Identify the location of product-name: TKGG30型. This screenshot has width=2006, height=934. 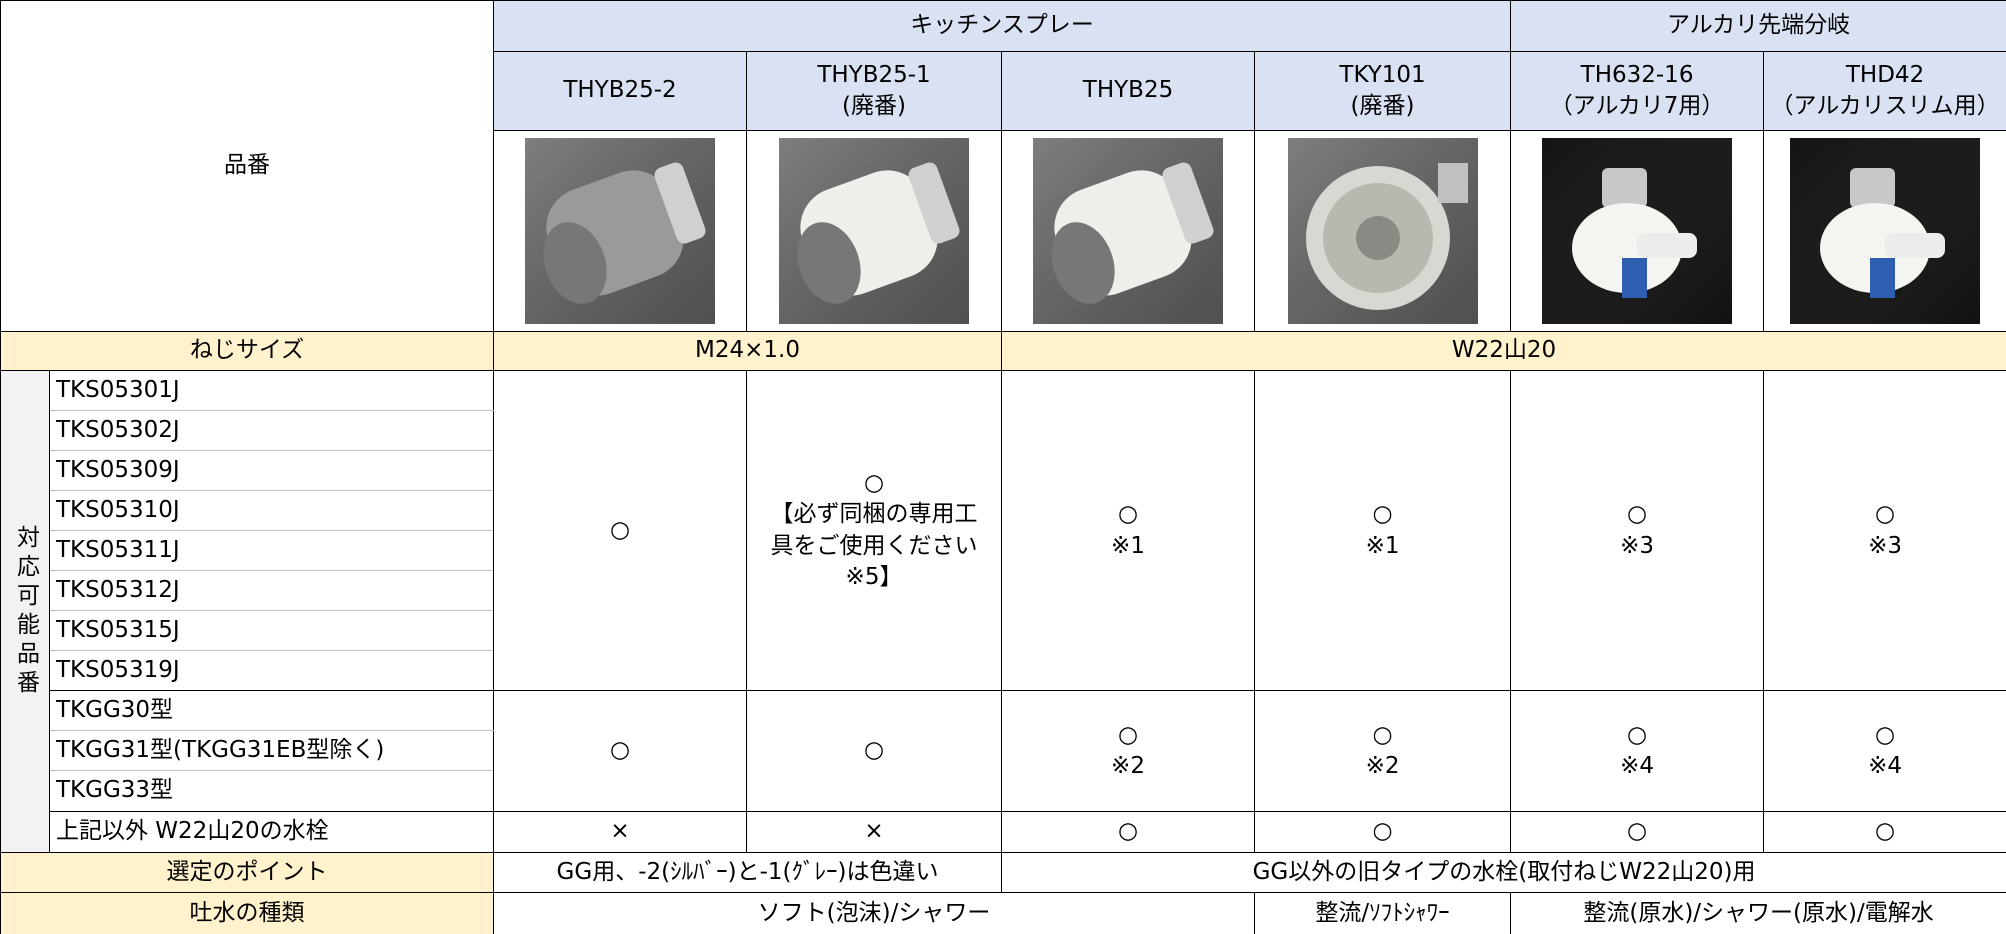
(271, 710).